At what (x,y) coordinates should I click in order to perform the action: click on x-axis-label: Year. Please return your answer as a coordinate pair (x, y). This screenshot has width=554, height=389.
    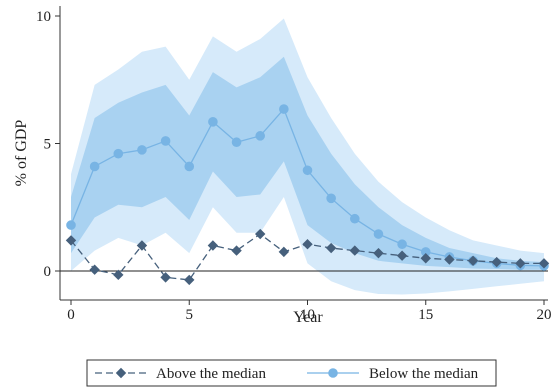
    Looking at the image, I should click on (308, 317).